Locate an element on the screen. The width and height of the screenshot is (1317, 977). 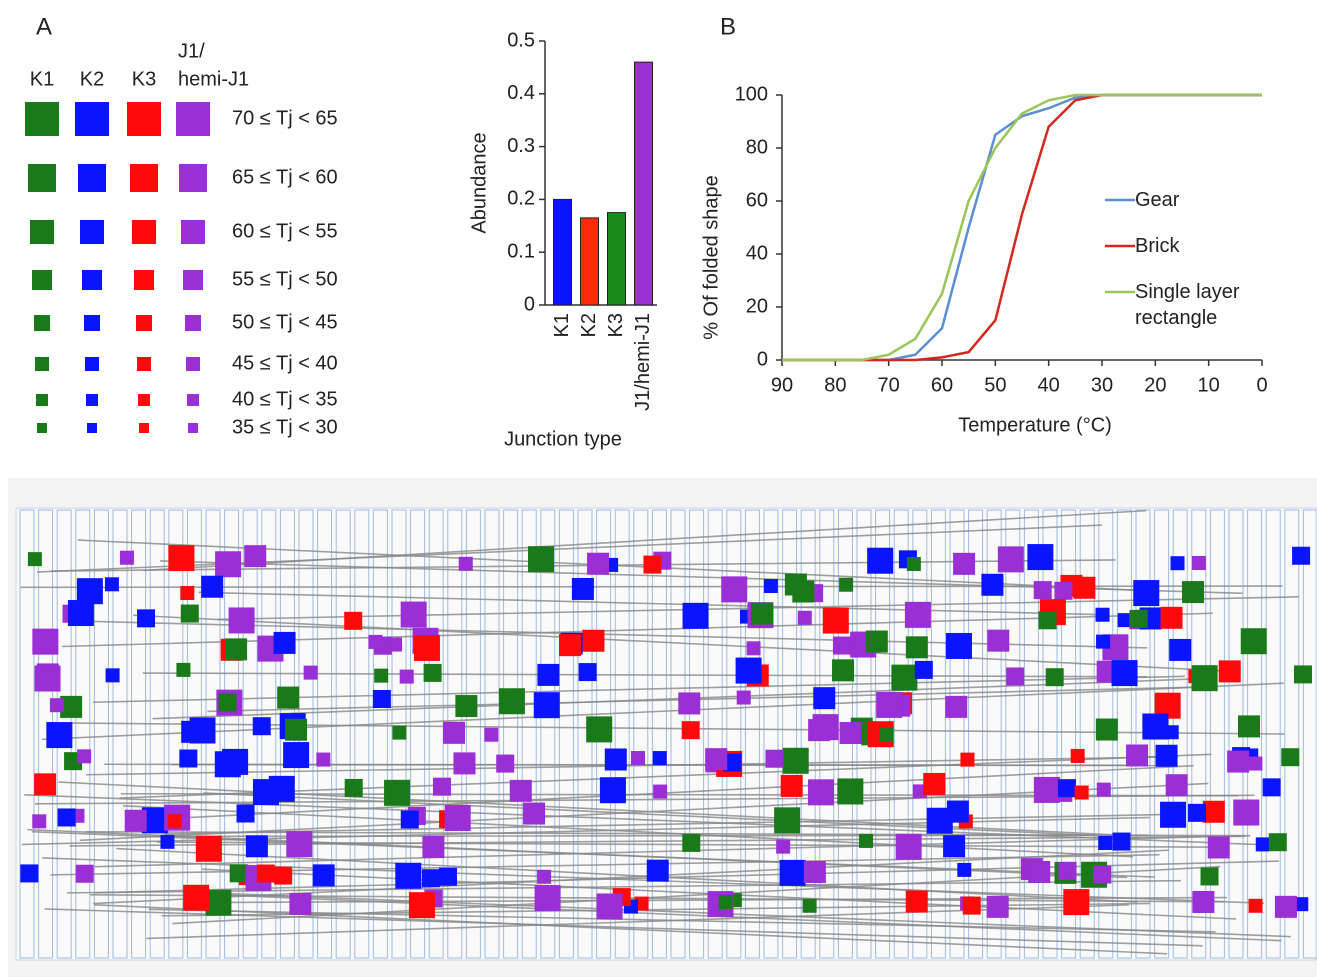
strand-line is located at coordinates (631, 929).